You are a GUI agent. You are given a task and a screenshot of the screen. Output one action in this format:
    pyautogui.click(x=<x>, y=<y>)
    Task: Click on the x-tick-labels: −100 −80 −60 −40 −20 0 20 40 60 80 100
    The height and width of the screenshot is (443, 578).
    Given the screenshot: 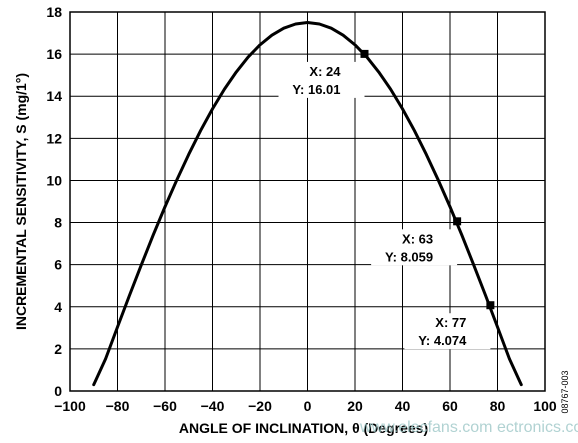 What is the action you would take?
    pyautogui.click(x=305, y=406)
    